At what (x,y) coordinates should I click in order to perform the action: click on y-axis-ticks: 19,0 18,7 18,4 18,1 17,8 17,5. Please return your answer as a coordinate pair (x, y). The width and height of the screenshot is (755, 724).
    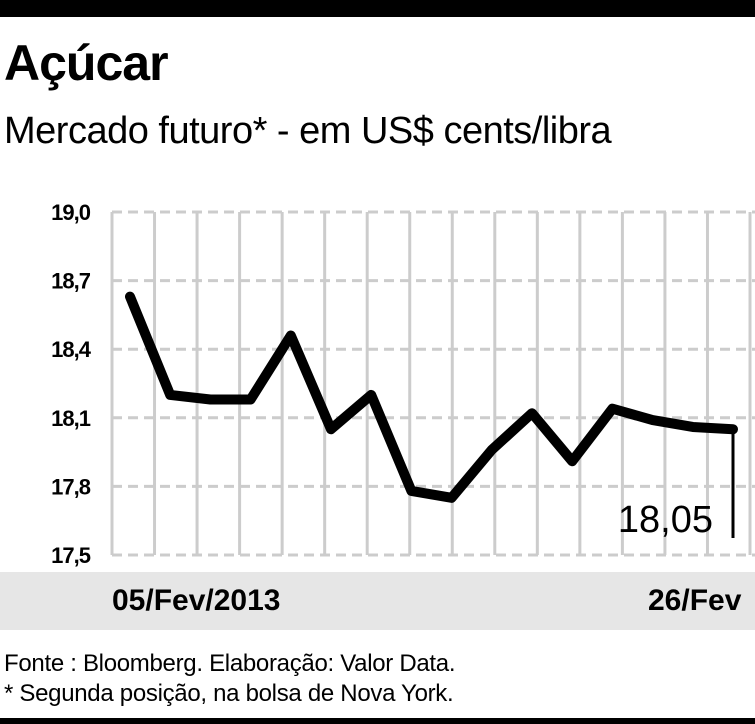
    Looking at the image, I should click on (71, 384).